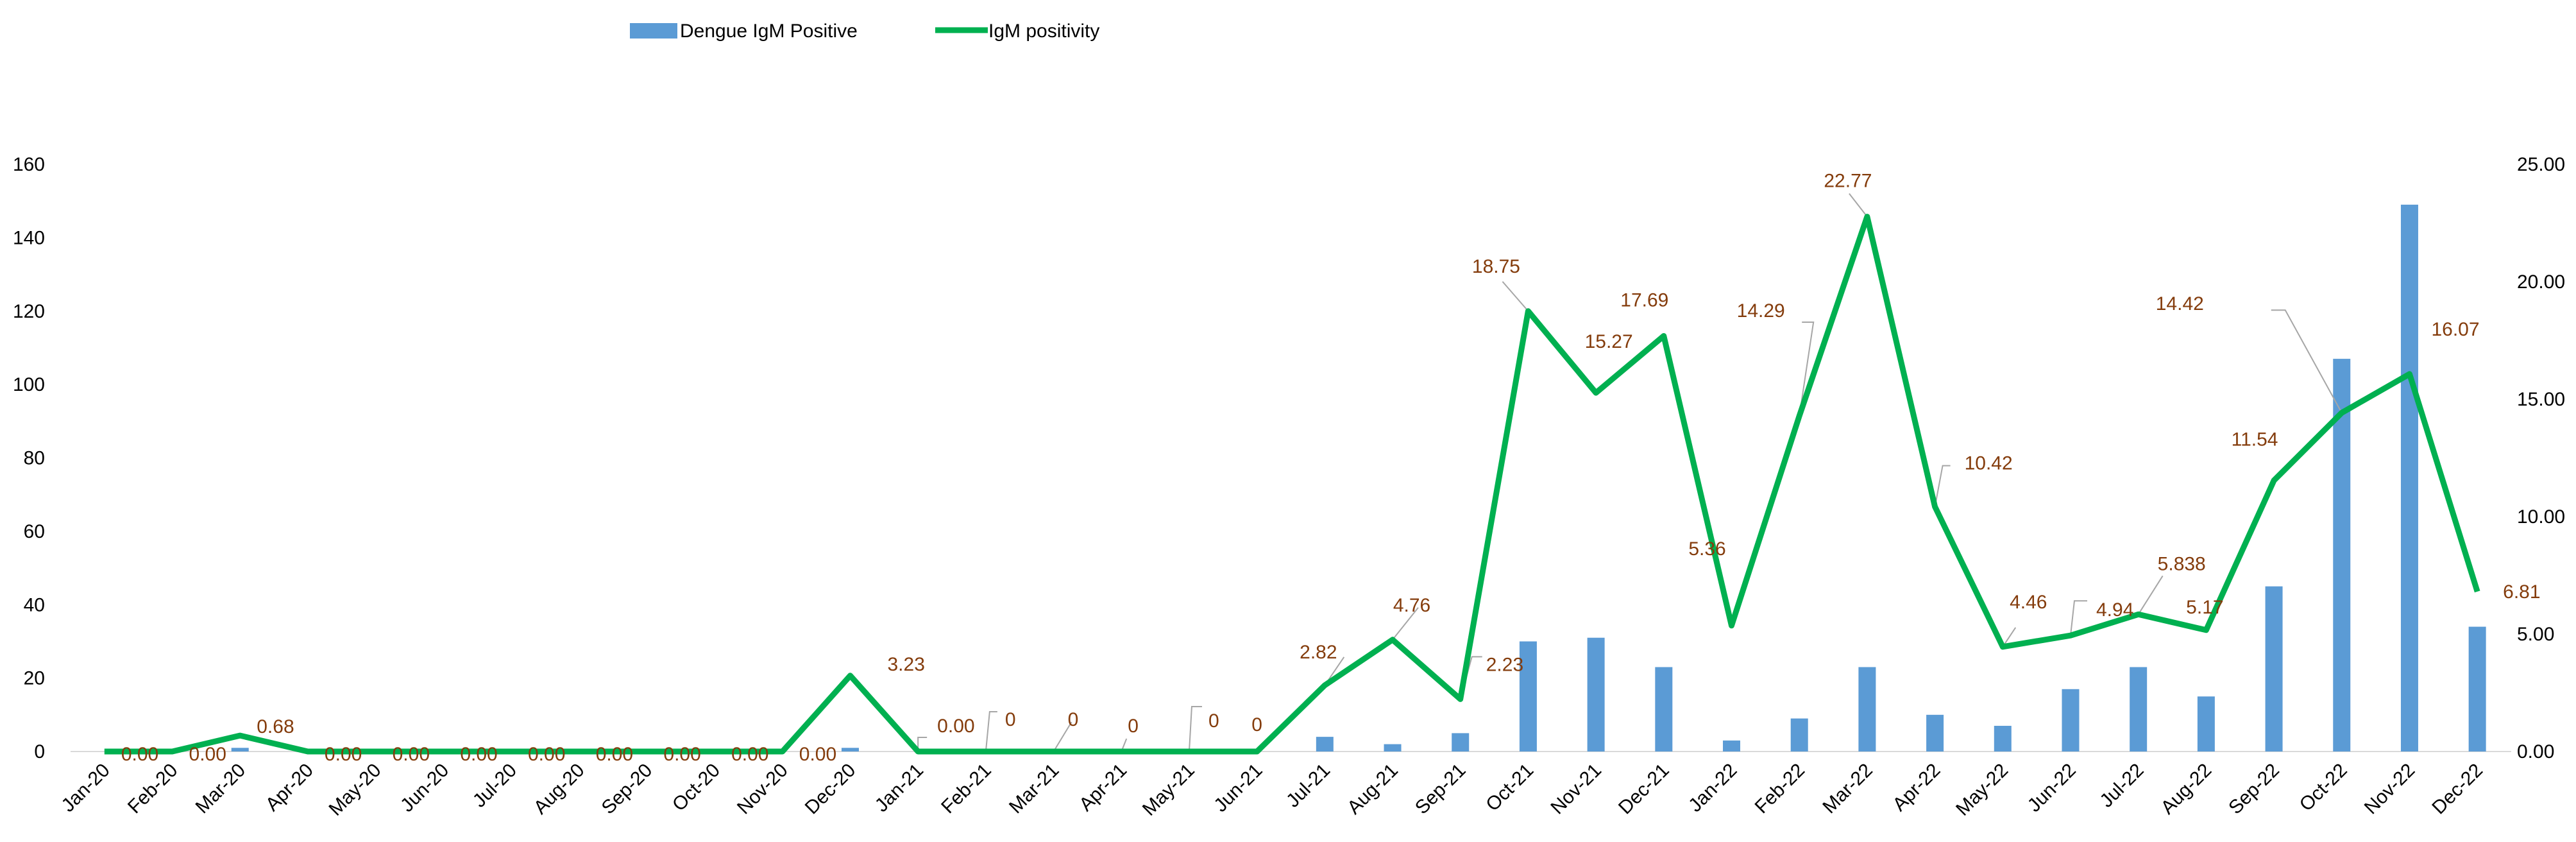  Describe the element at coordinates (86, 788) in the screenshot. I see `x-tick-label: Jan-20` at that location.